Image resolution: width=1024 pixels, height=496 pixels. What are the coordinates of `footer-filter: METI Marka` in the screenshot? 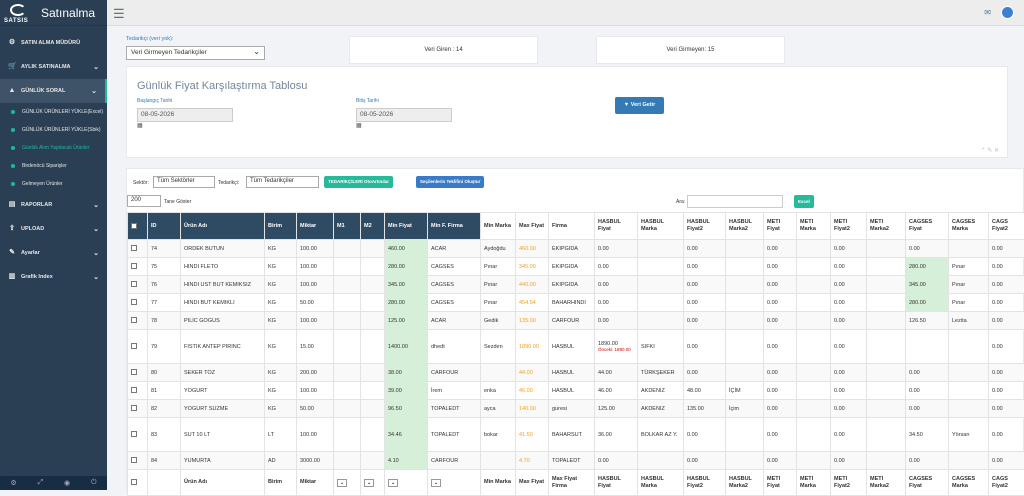 It's located at (814, 483).